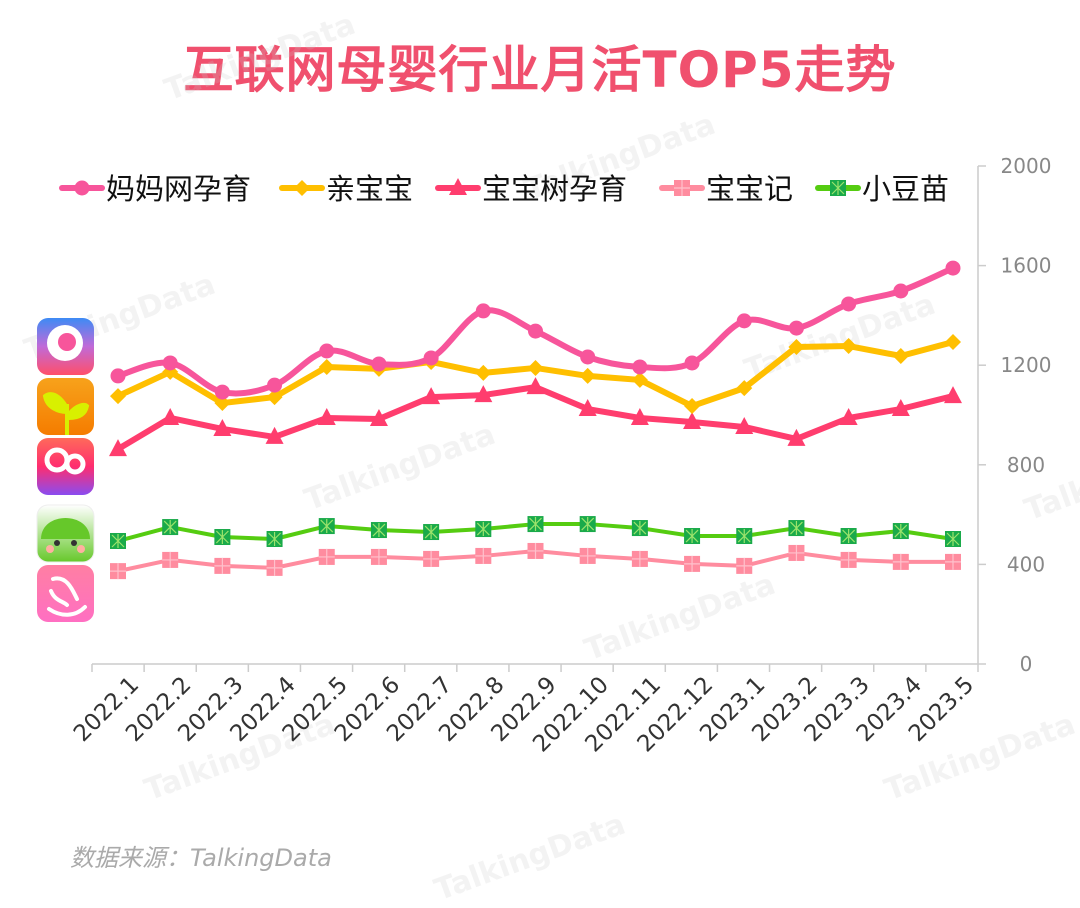 The image size is (1080, 908). I want to click on series-宝宝记, so click(535, 561).